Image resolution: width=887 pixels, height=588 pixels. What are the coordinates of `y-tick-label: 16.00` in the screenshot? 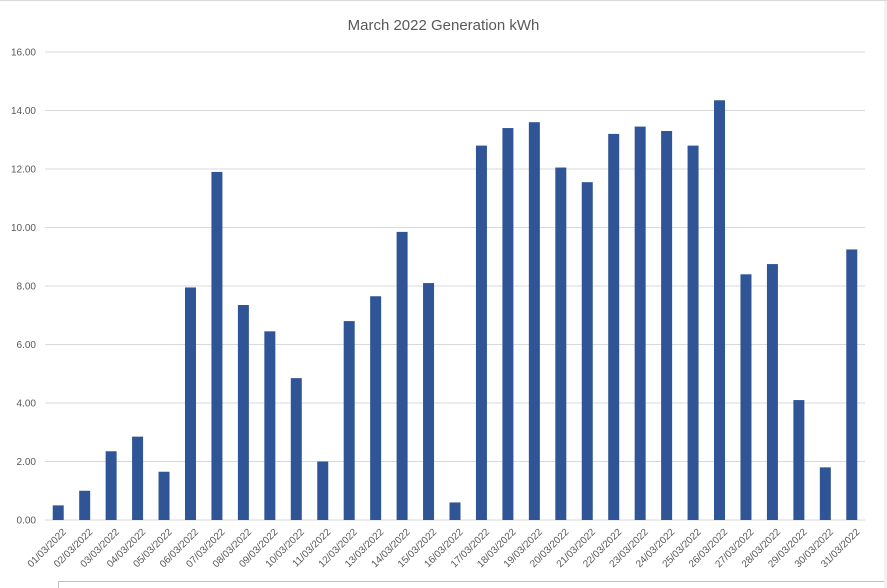 It's located at (23, 53).